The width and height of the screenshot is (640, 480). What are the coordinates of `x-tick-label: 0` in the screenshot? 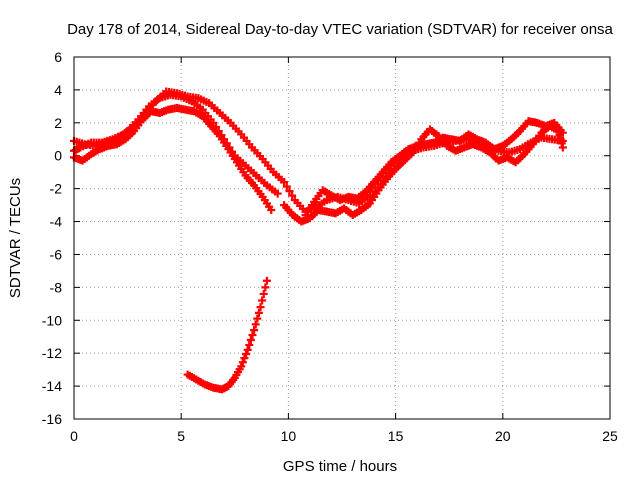 It's located at (74, 436).